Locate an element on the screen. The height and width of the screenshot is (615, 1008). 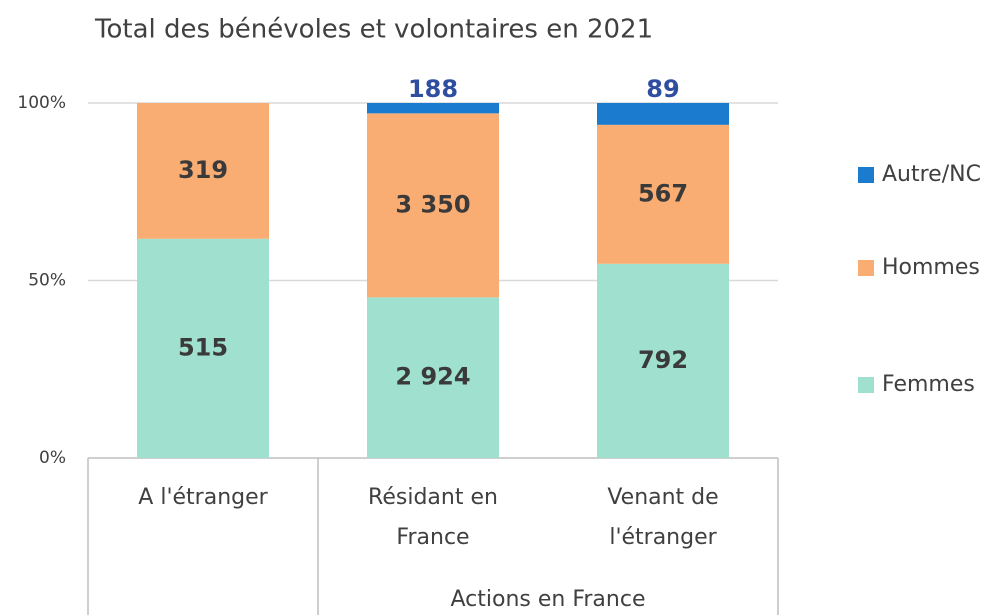
x-tick-label: Résidant en France is located at coordinates (433, 517).